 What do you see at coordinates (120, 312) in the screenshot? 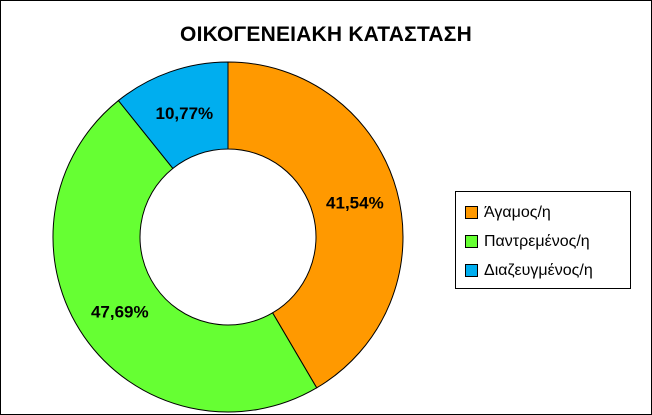
I see `data-label-pantremenos: 47,69%` at bounding box center [120, 312].